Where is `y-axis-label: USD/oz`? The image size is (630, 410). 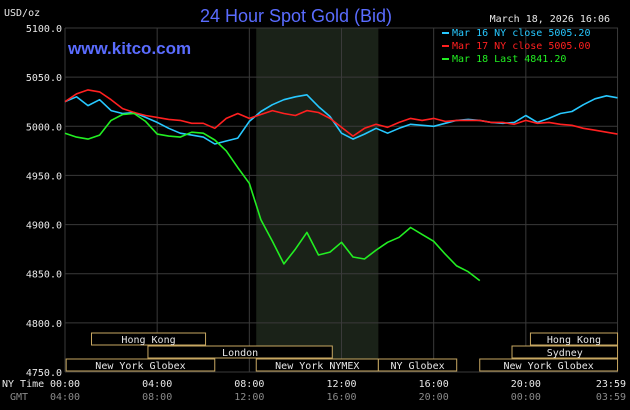 y-axis-label: USD/oz is located at coordinates (22, 13).